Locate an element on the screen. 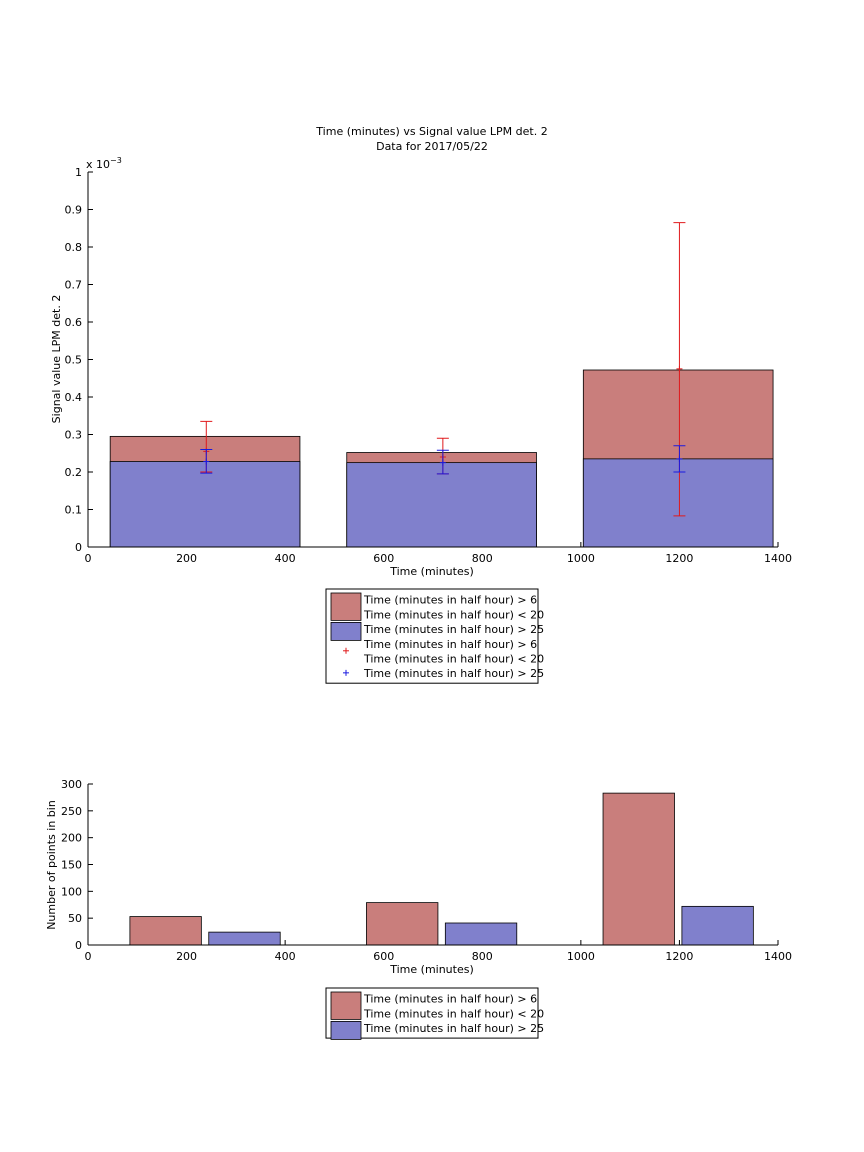 The image size is (864, 1152). svg-text: x 10−3 is located at coordinates (104, 163).